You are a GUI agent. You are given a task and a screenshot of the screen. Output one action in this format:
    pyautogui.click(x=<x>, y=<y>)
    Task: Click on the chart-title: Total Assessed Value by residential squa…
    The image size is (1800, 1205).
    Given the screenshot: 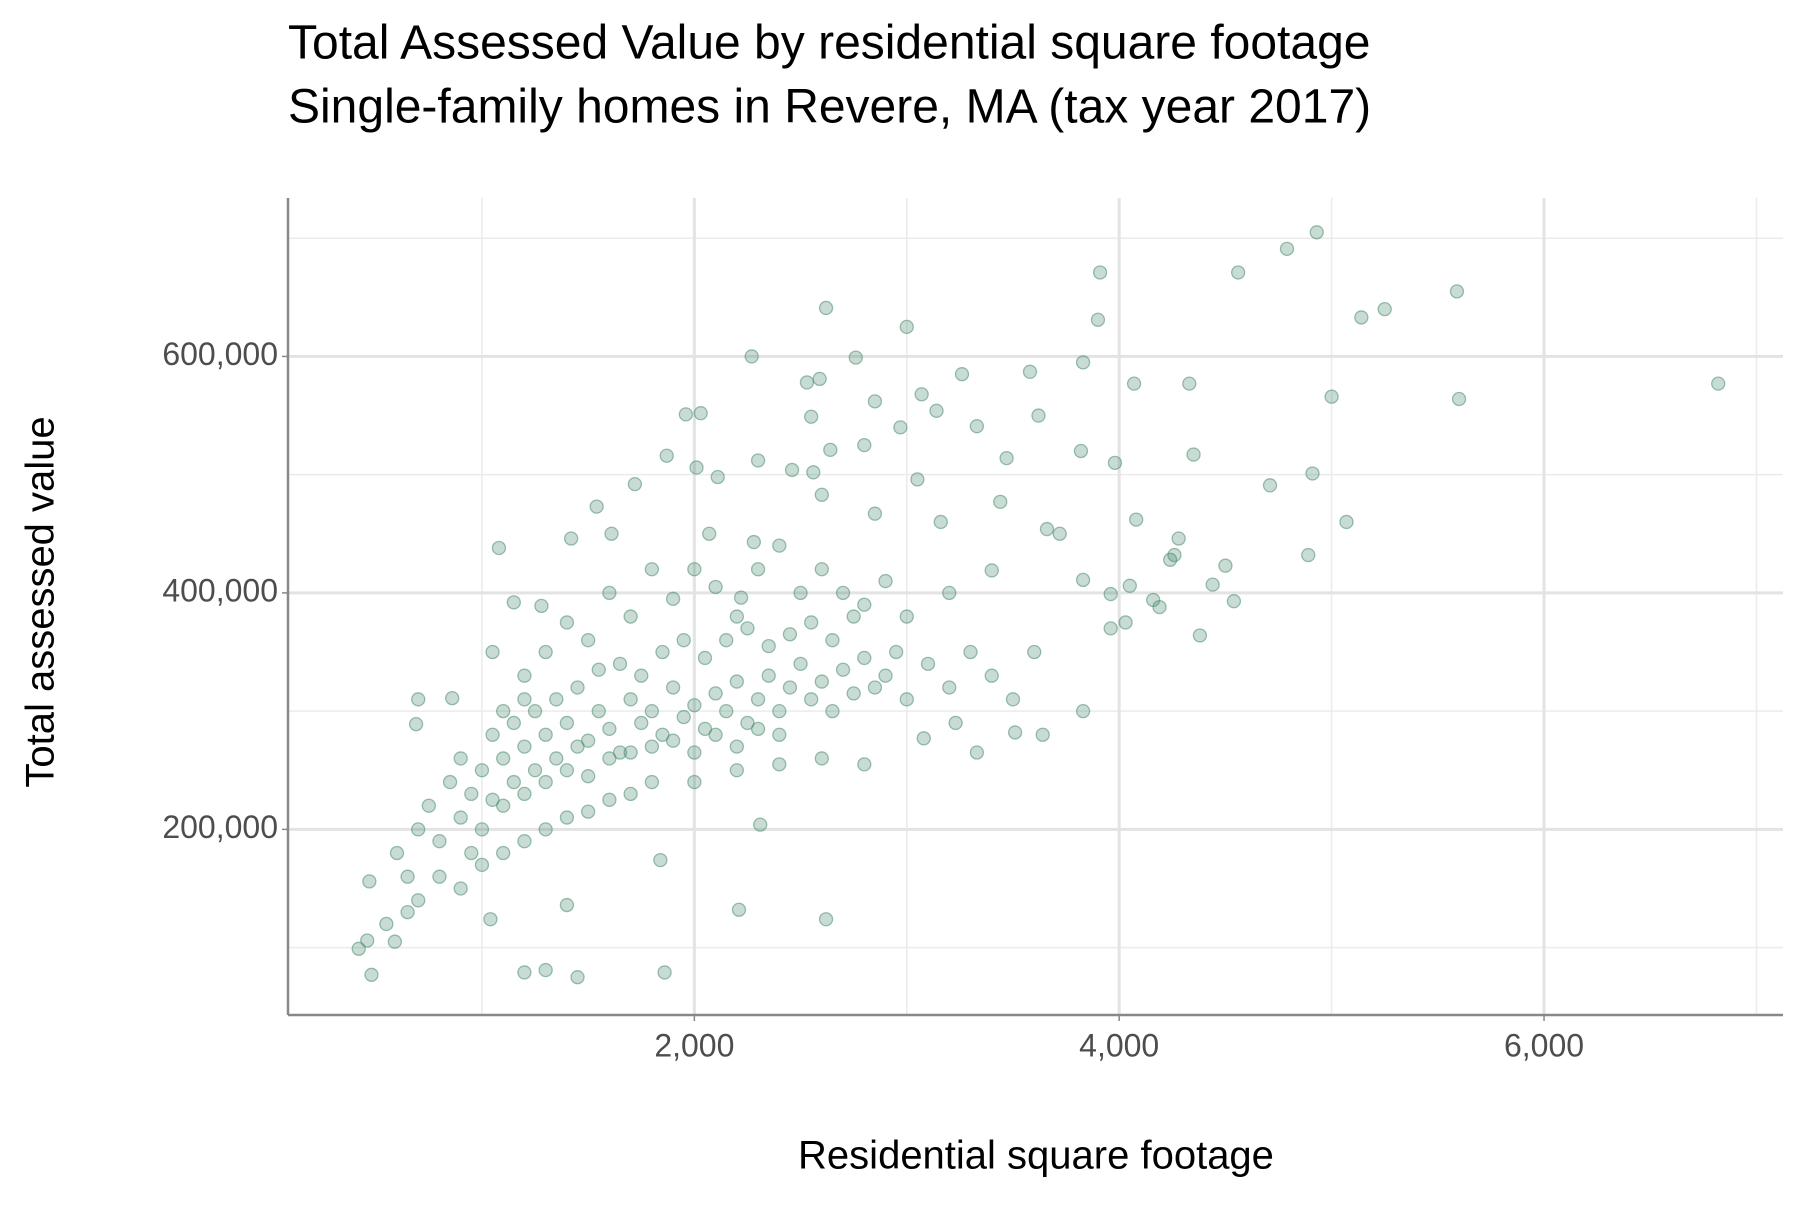 What is the action you would take?
    pyautogui.click(x=829, y=43)
    